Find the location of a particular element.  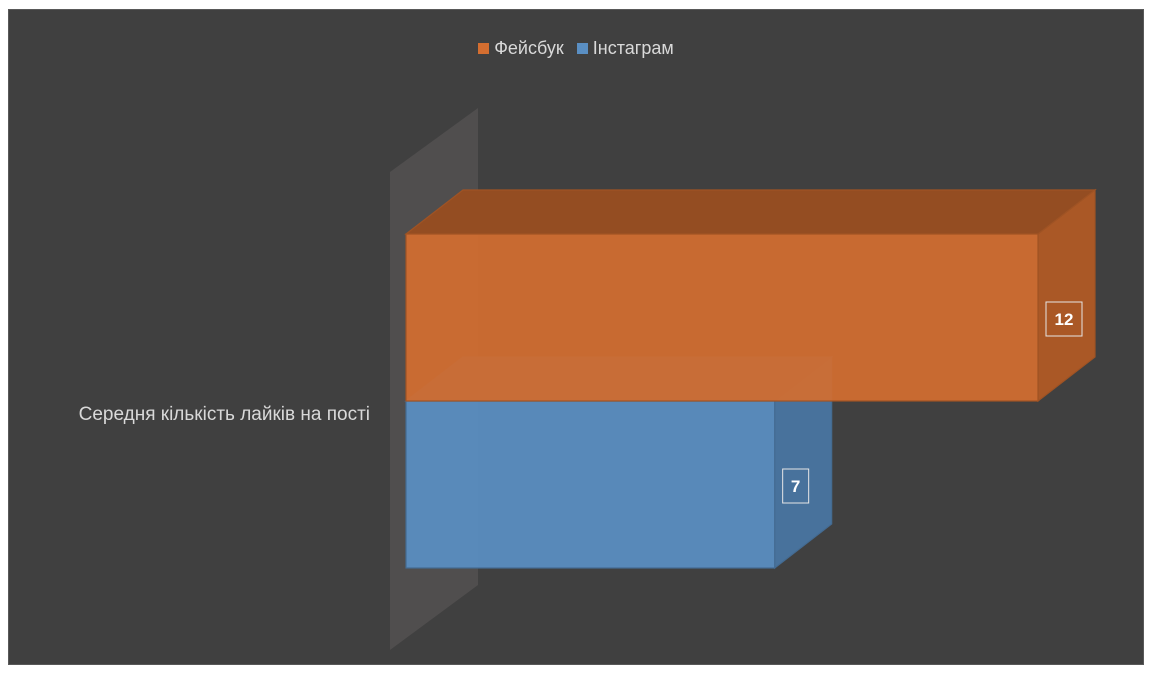

legend-swatch-instagram is located at coordinates (582, 48).